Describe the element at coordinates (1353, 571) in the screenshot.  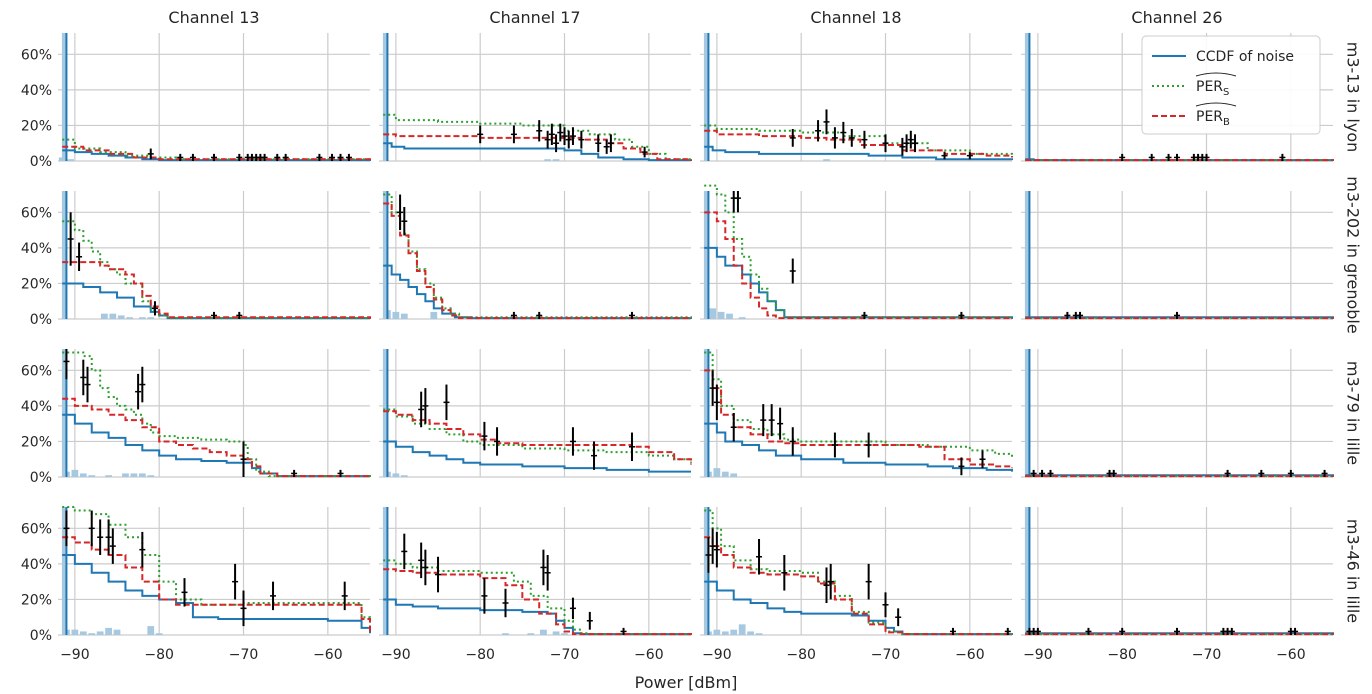
I see `row-title: m3-46 in lille` at that location.